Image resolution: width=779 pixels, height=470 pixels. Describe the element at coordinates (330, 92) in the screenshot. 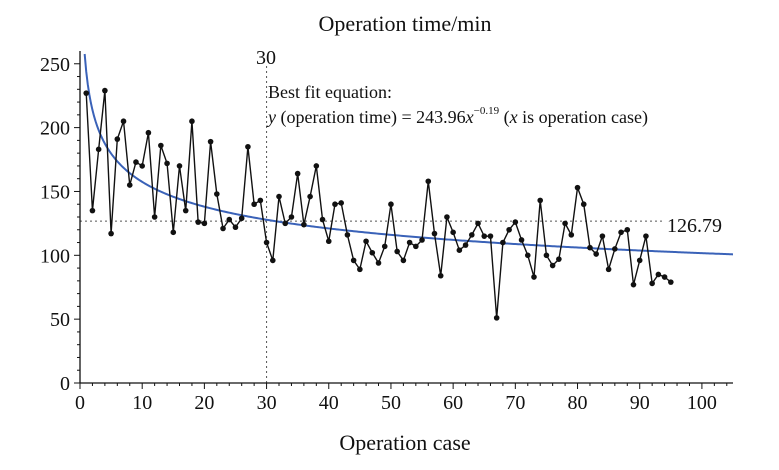

I see `equation-line-1: Best fit equation:` at that location.